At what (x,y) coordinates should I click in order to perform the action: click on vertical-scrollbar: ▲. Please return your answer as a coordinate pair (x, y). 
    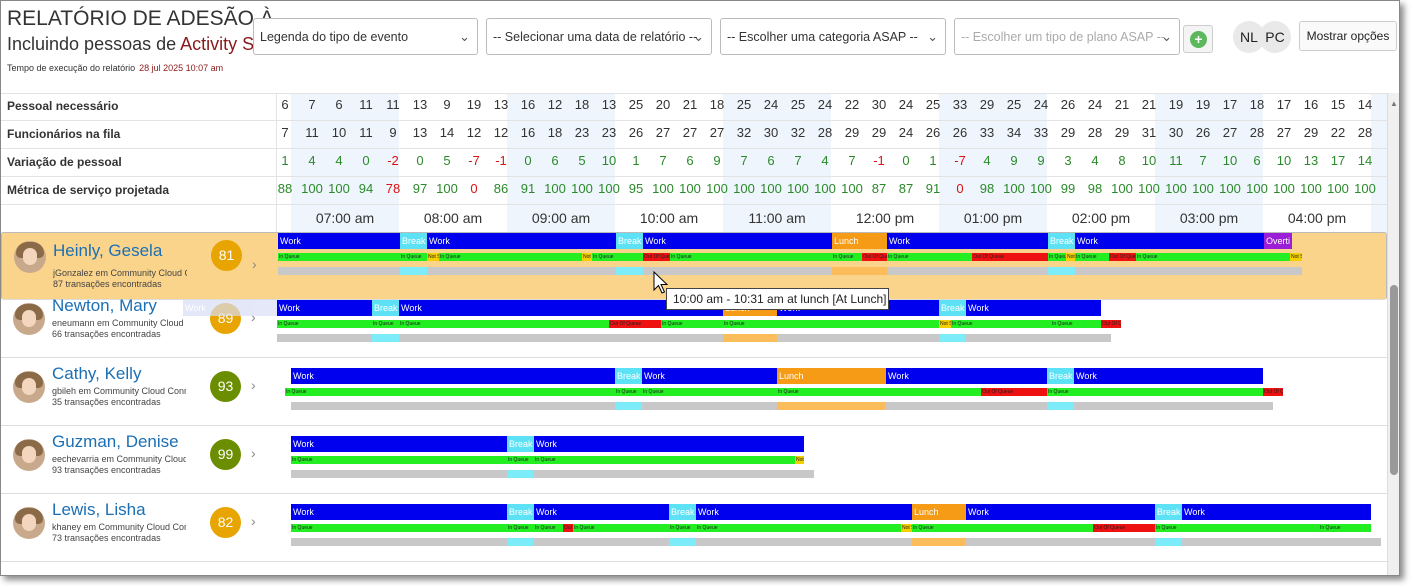
    Looking at the image, I should click on (1393, 334).